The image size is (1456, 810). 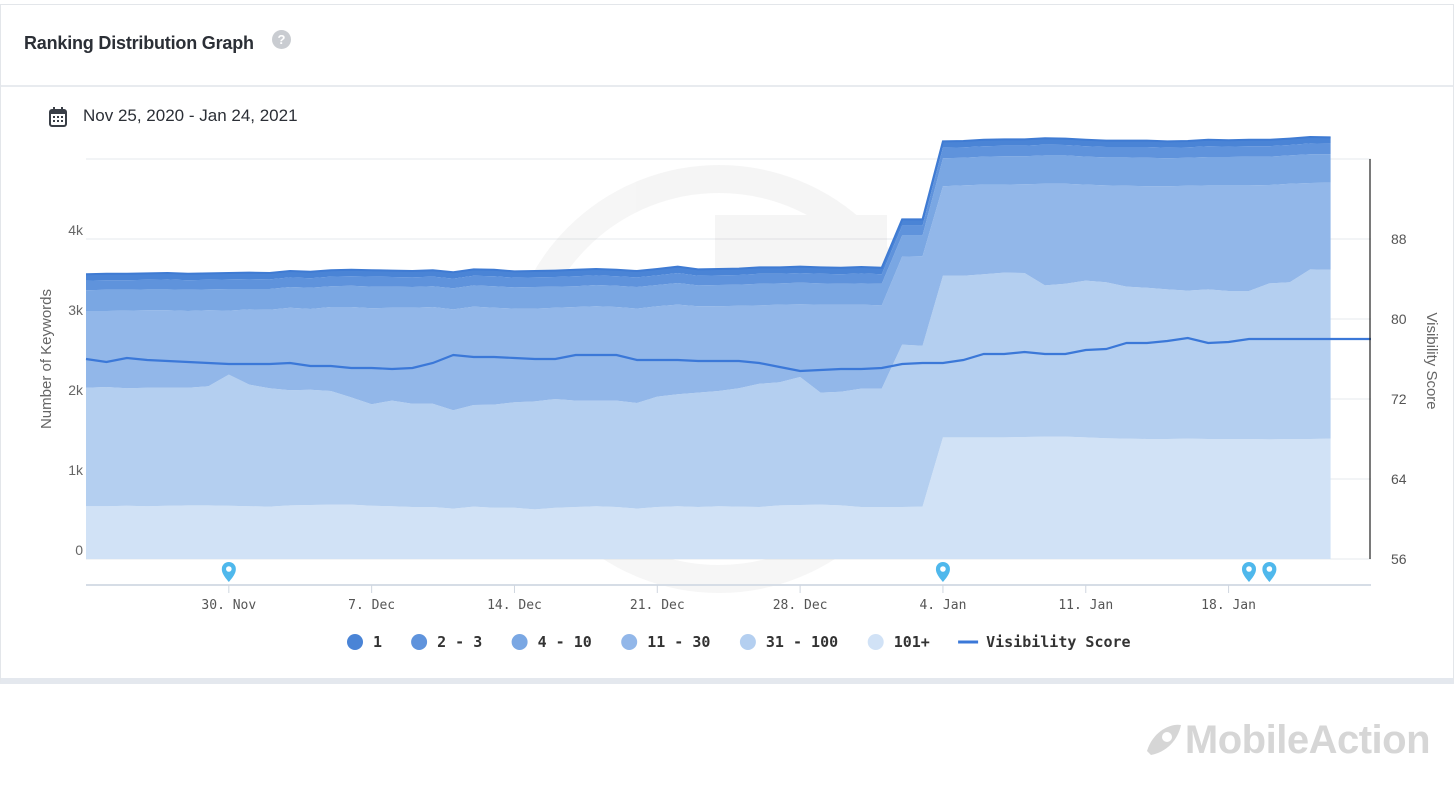 I want to click on area-series-101-, so click(x=708, y=497).